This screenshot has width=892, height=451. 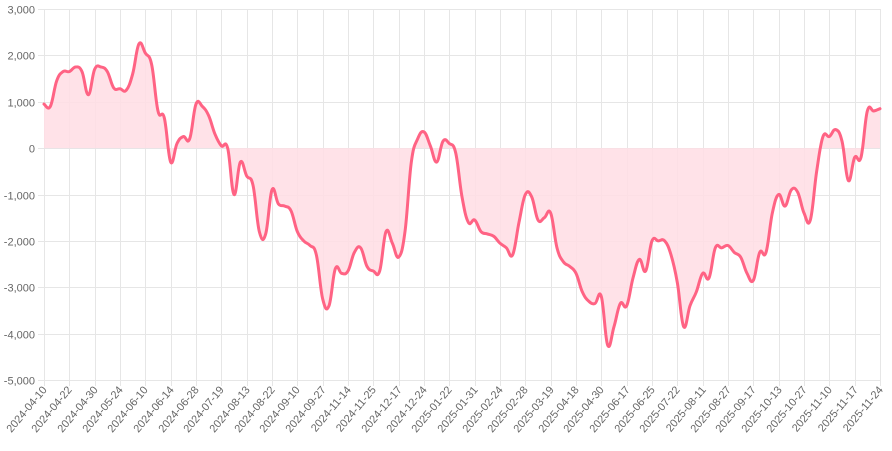 I want to click on y-tick-label: 3,000, so click(x=21, y=11).